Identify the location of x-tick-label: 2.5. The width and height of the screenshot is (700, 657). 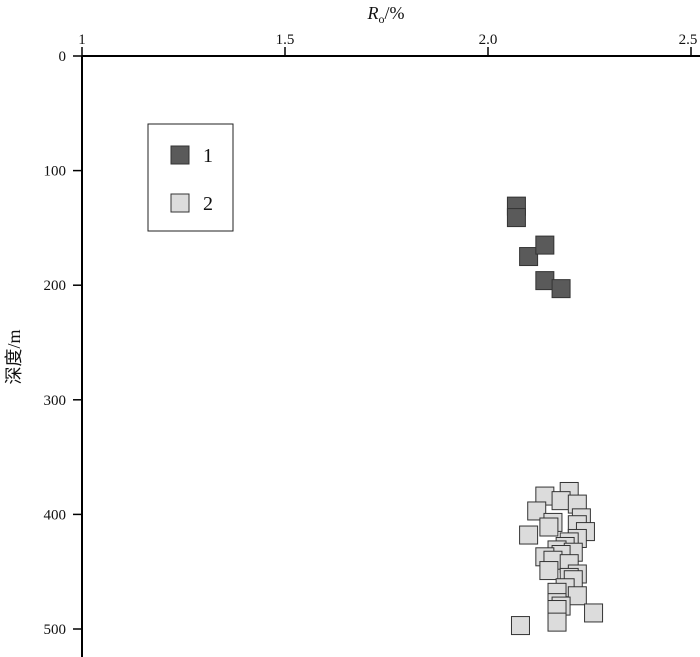
(688, 40).